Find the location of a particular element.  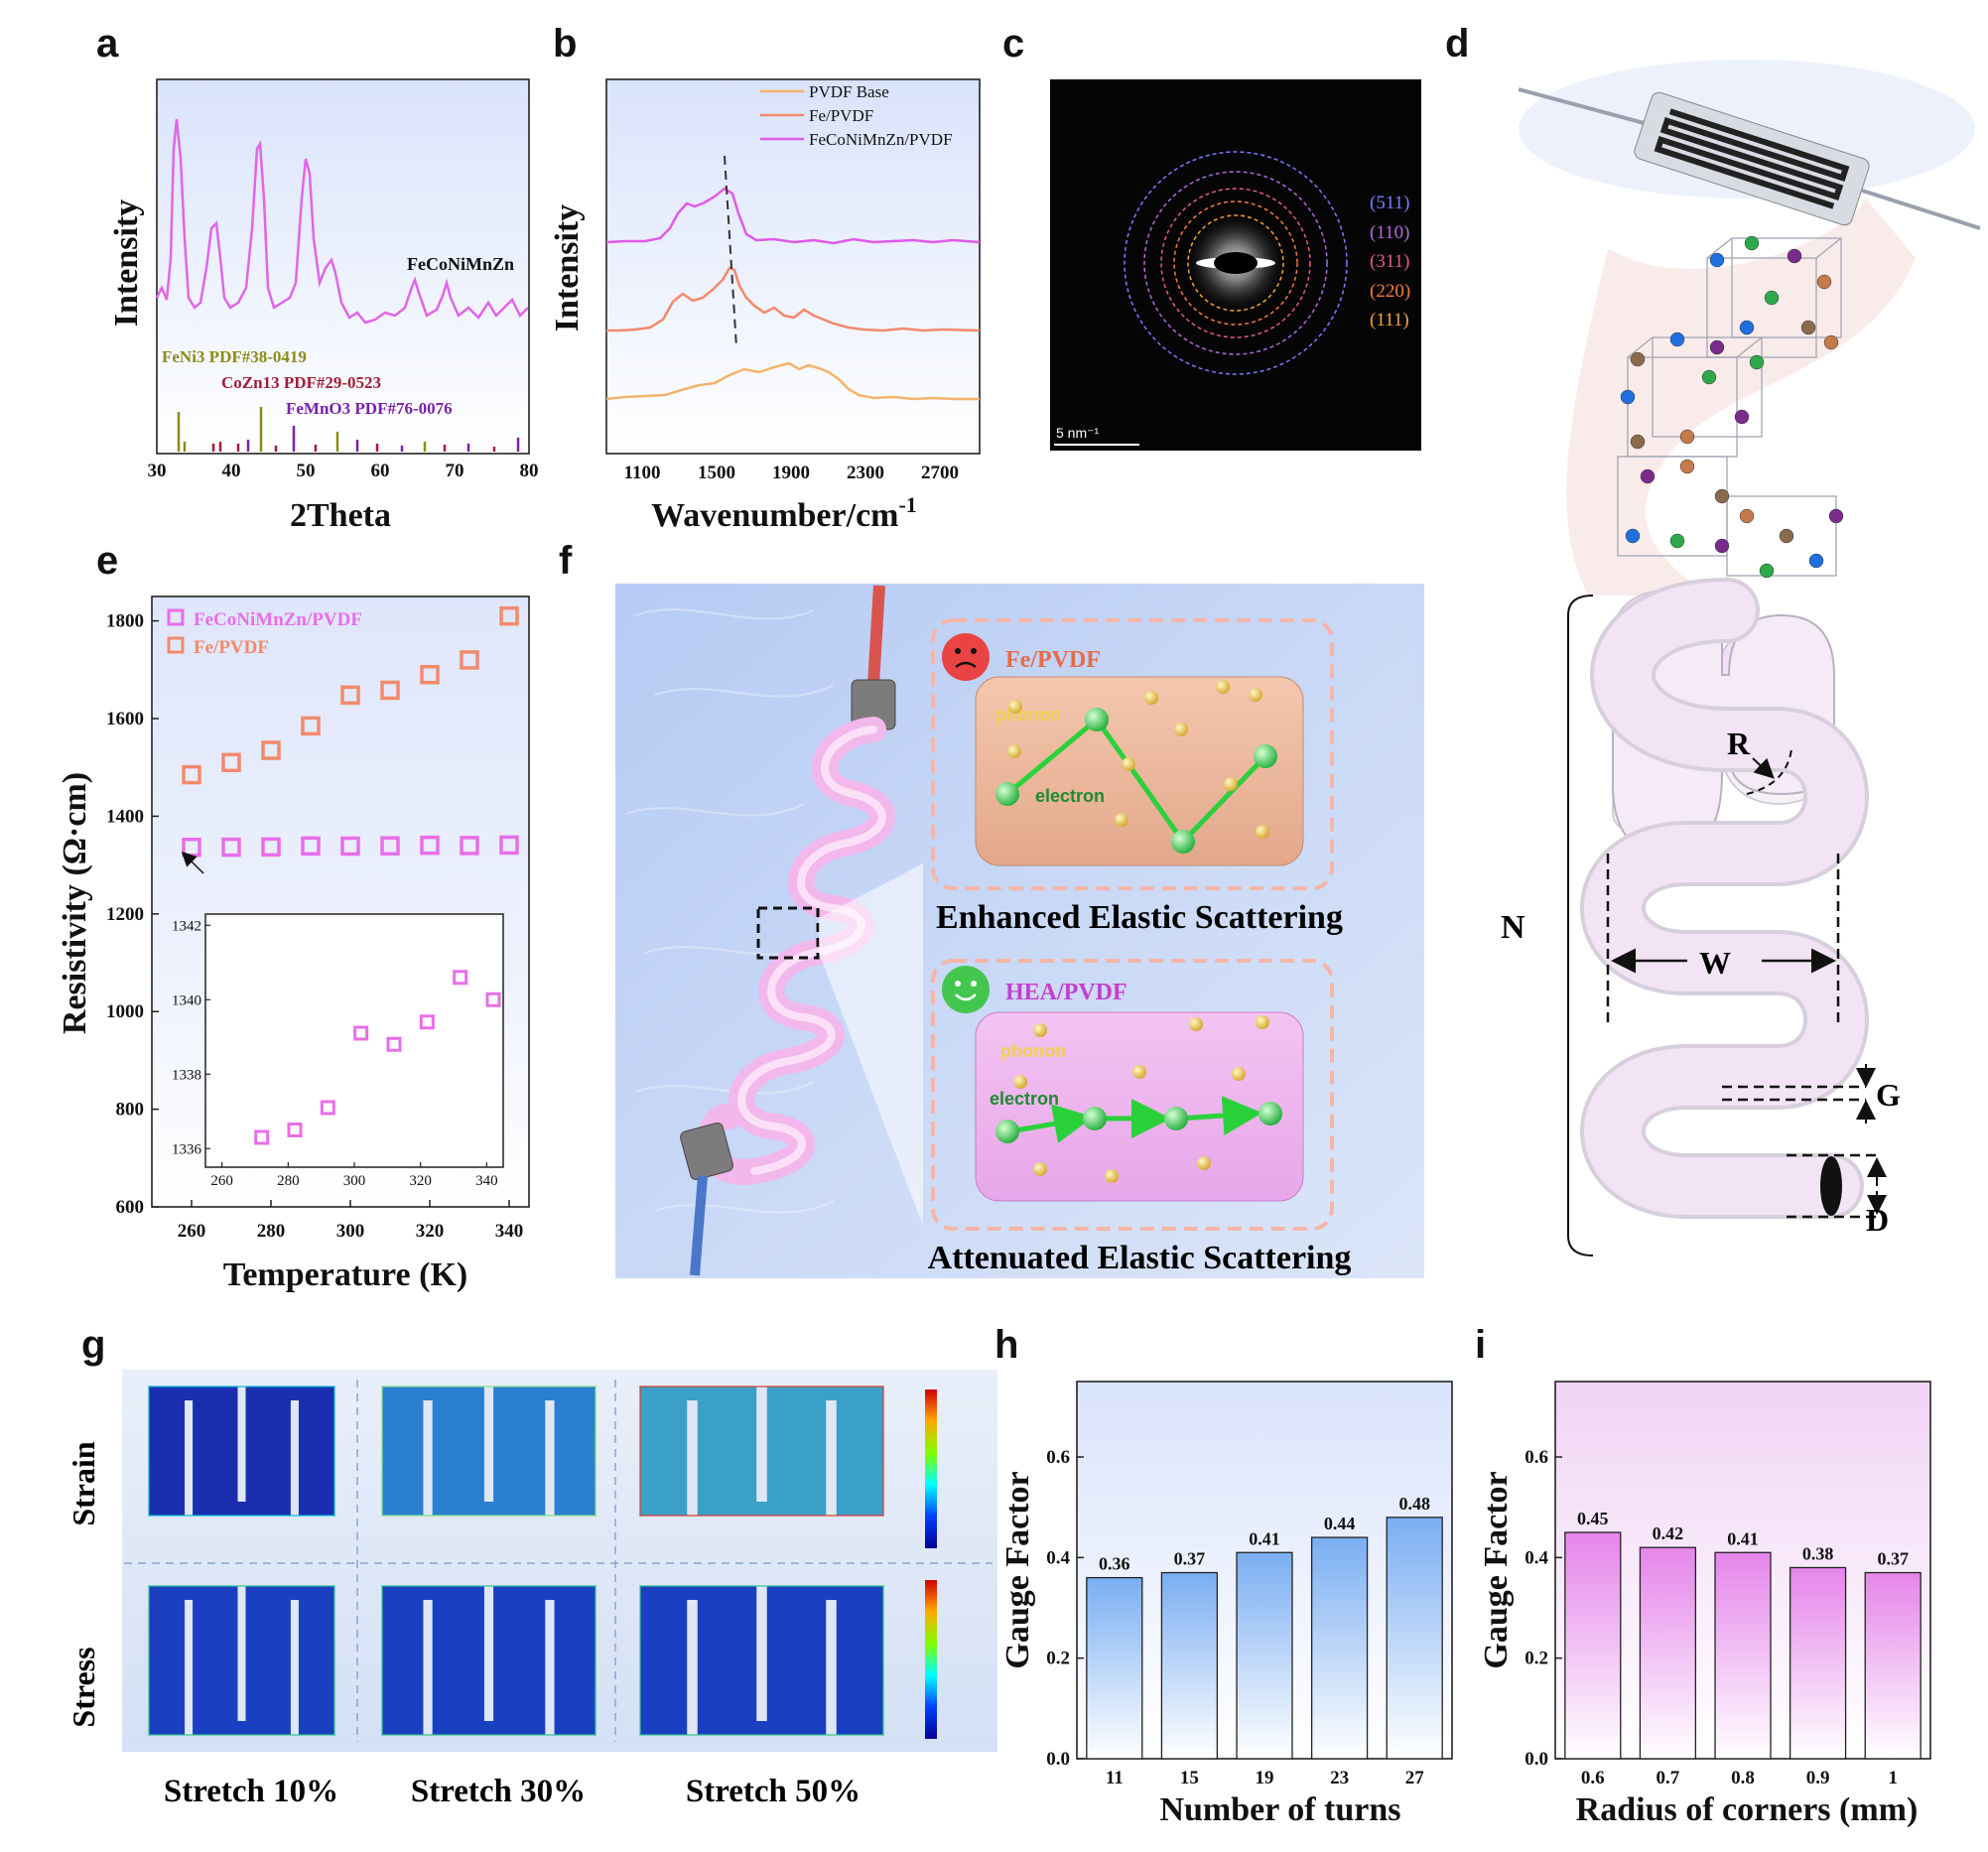

inset-xtick: 300 is located at coordinates (354, 1181).